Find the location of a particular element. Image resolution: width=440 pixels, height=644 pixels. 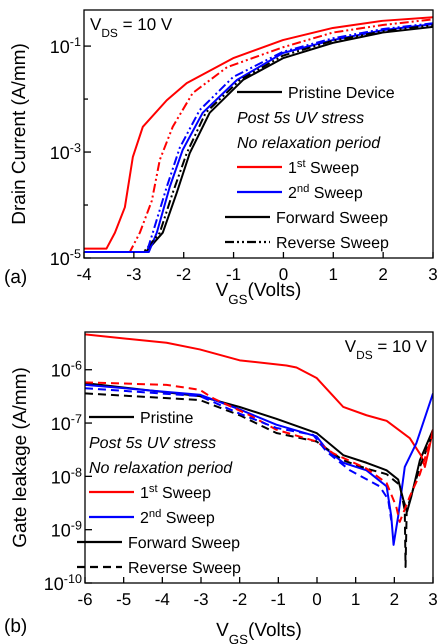

legend-label: Pristine Device is located at coordinates (341, 93).